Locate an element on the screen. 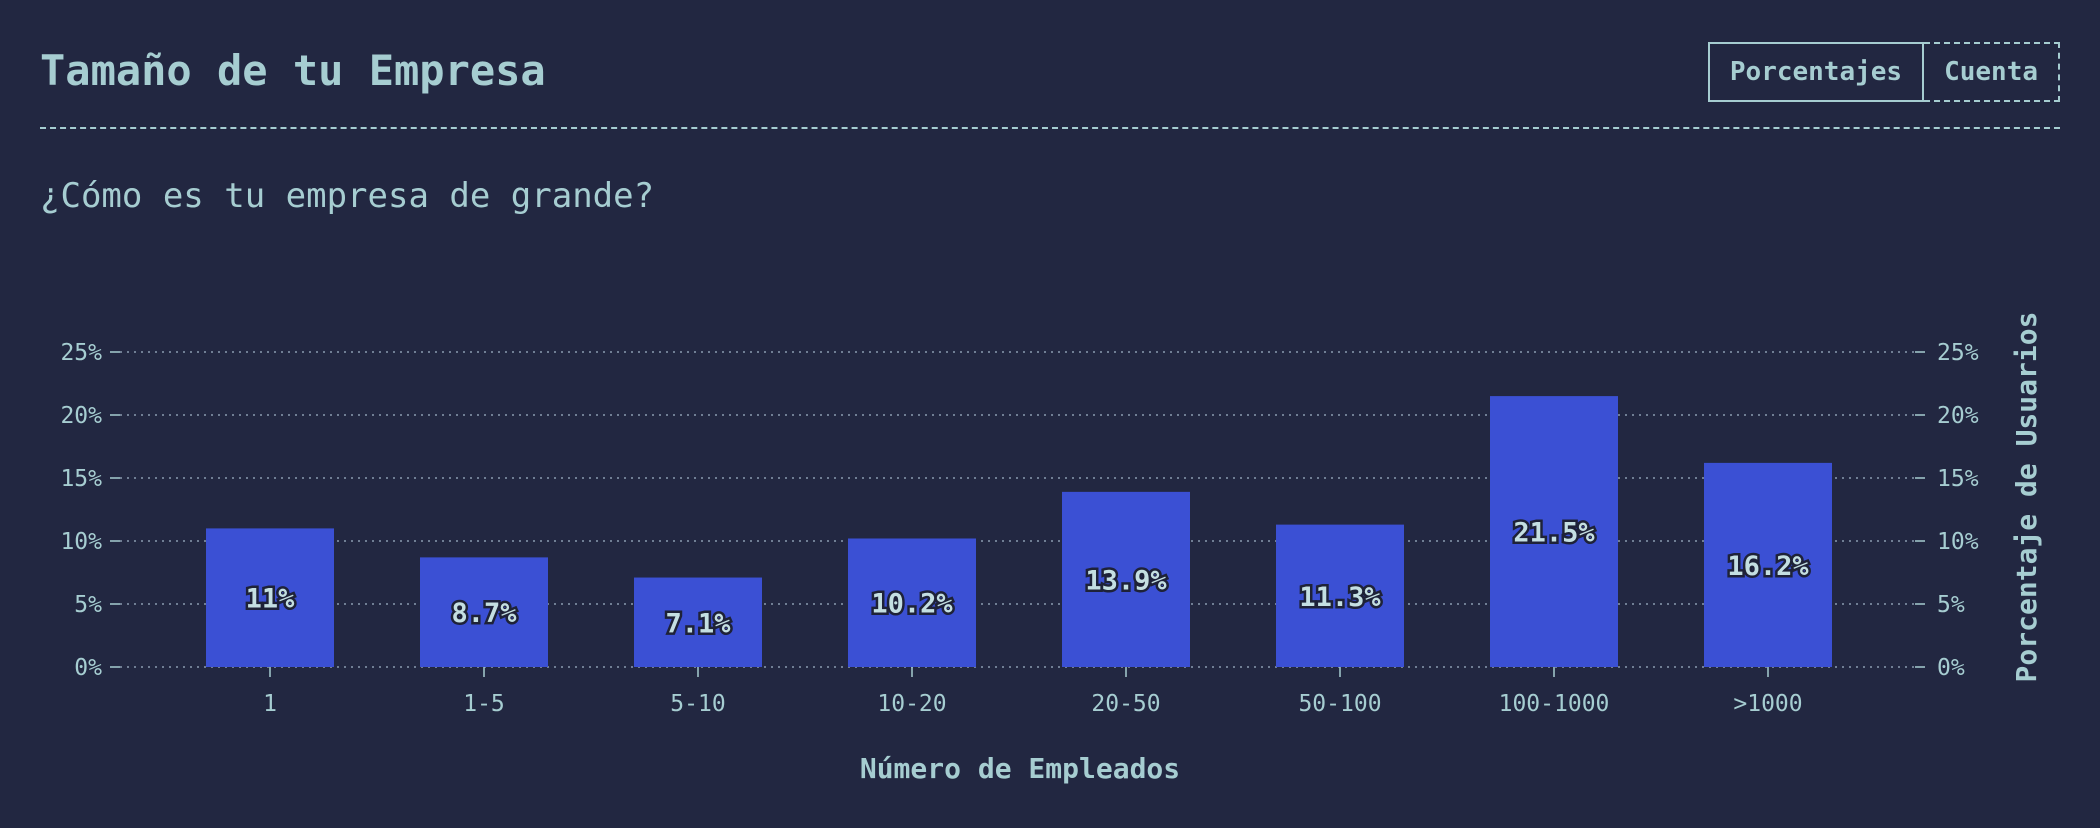  x-tick-label: 1-5 is located at coordinates (484, 704).